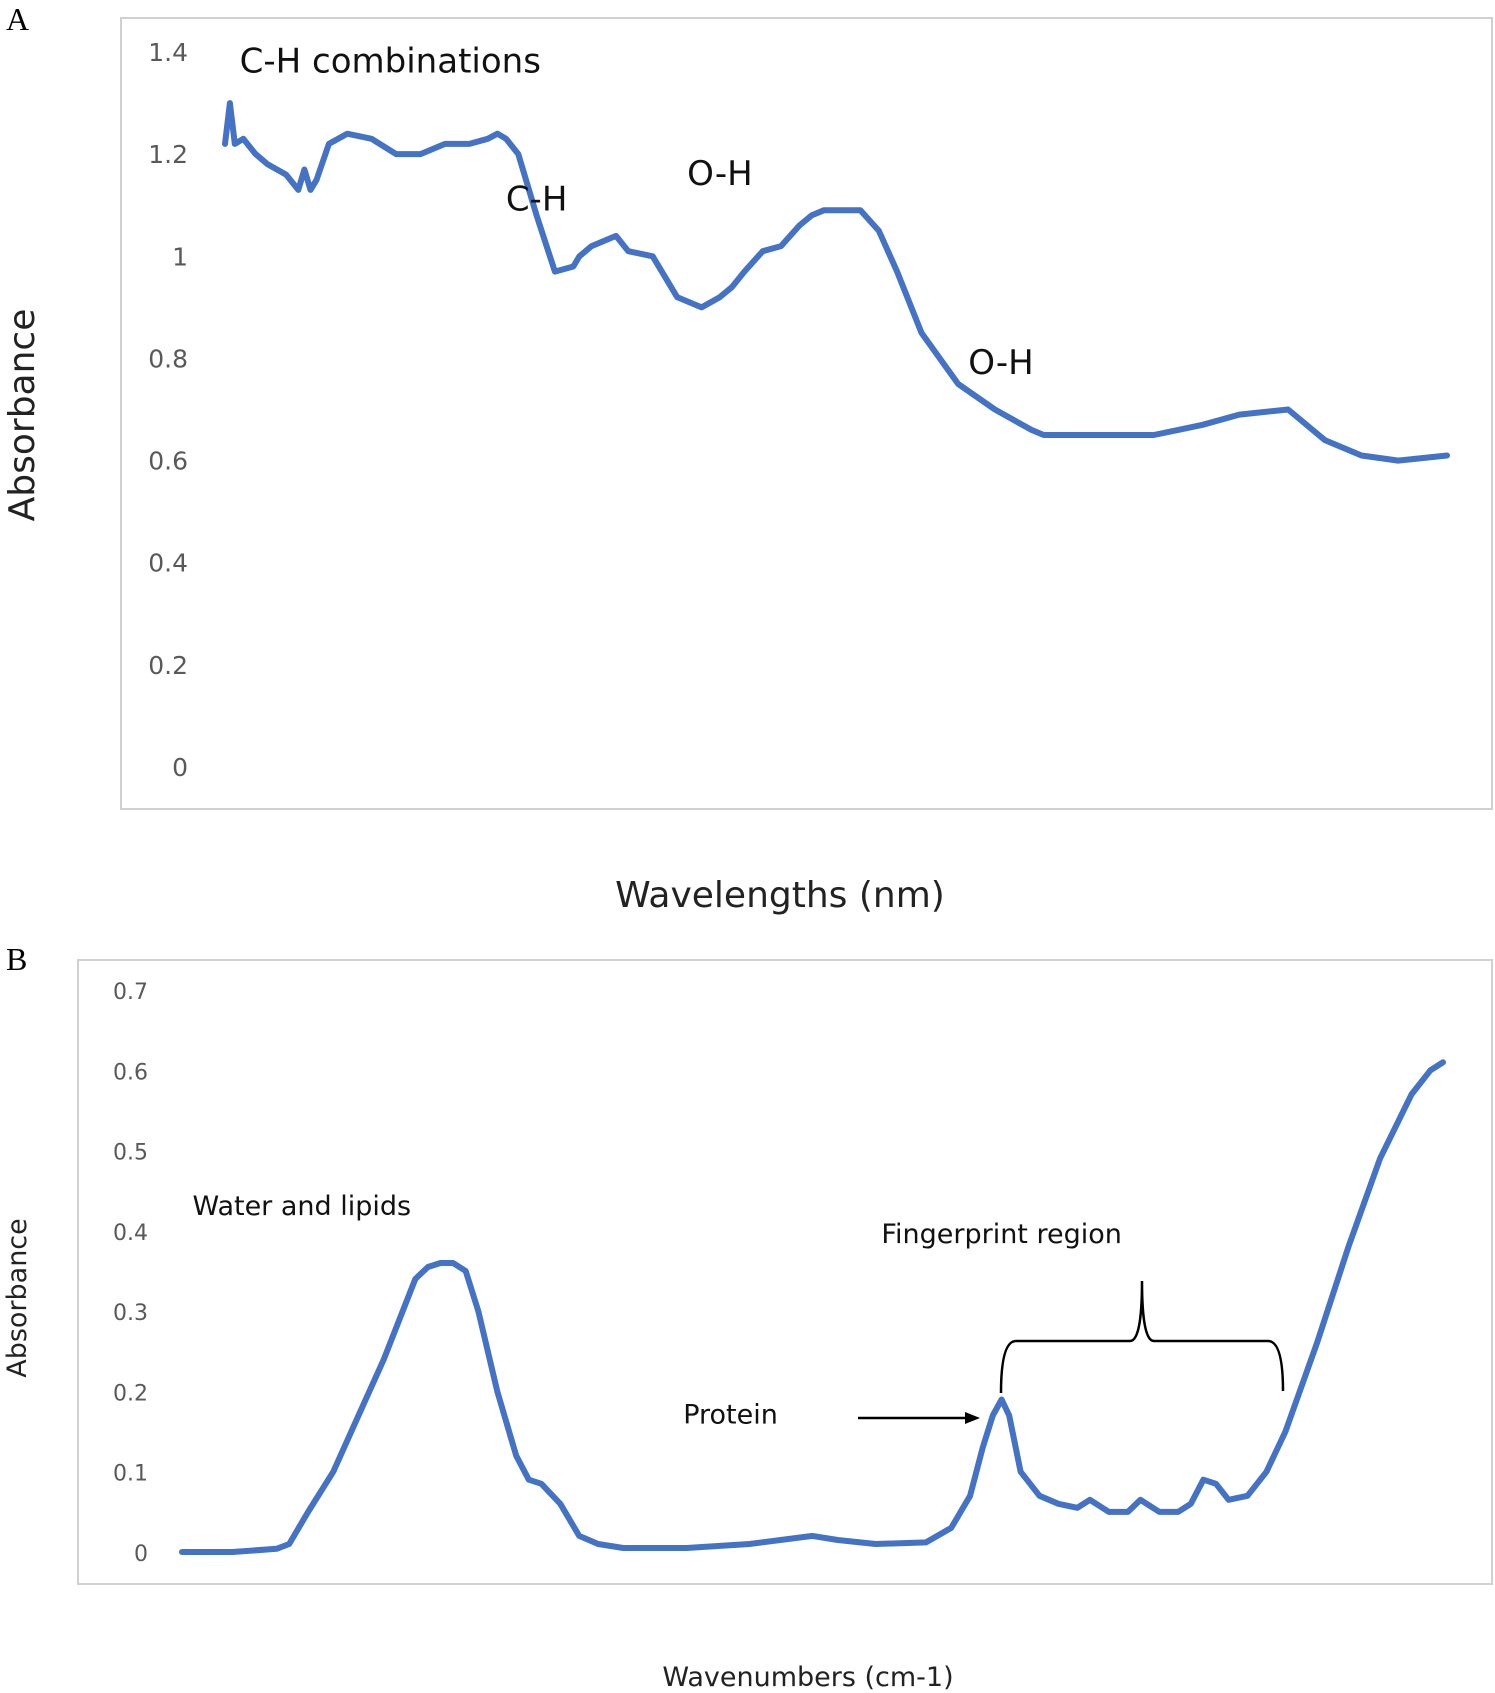 Image resolution: width=1495 pixels, height=1693 pixels. What do you see at coordinates (780, 895) in the screenshot?
I see `panel-a-x-axis-label: Wavelengths (nm)` at bounding box center [780, 895].